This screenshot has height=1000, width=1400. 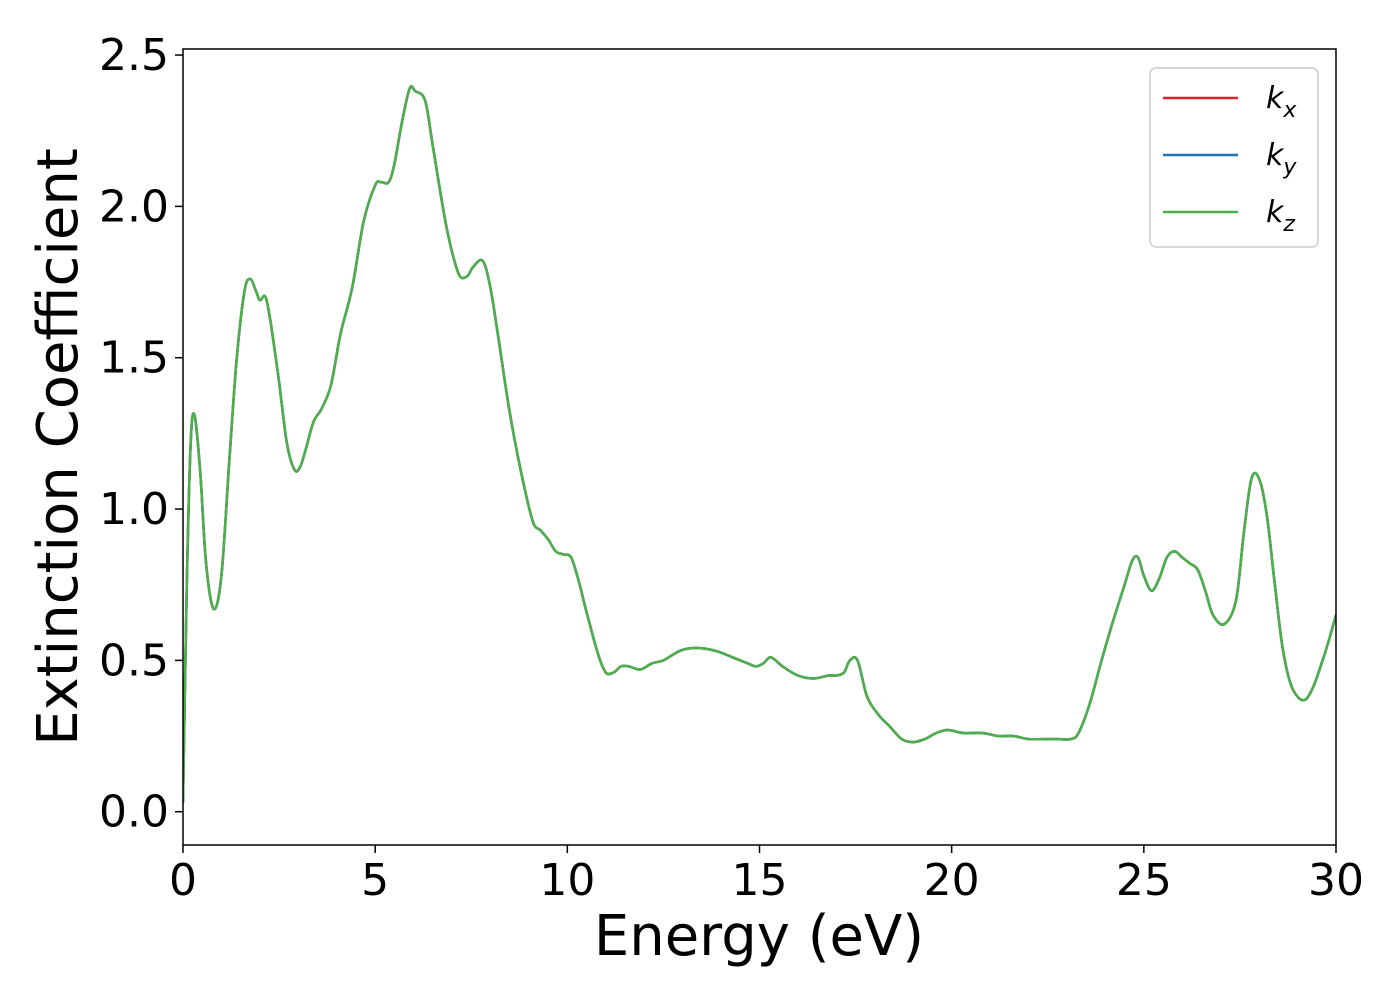 I want to click on y-tick-label: 2.5, so click(x=134, y=55).